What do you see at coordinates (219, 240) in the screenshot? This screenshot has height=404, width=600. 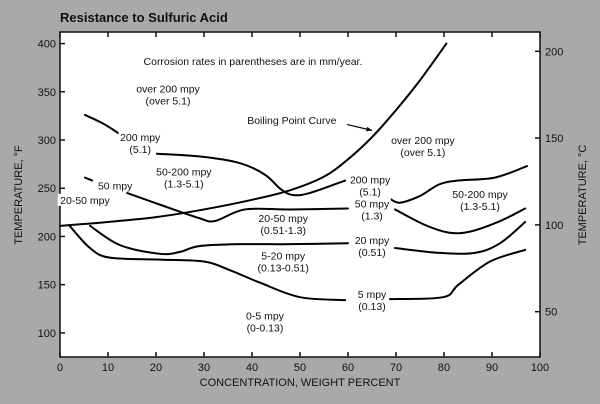 I see `20-mpy-curve` at bounding box center [219, 240].